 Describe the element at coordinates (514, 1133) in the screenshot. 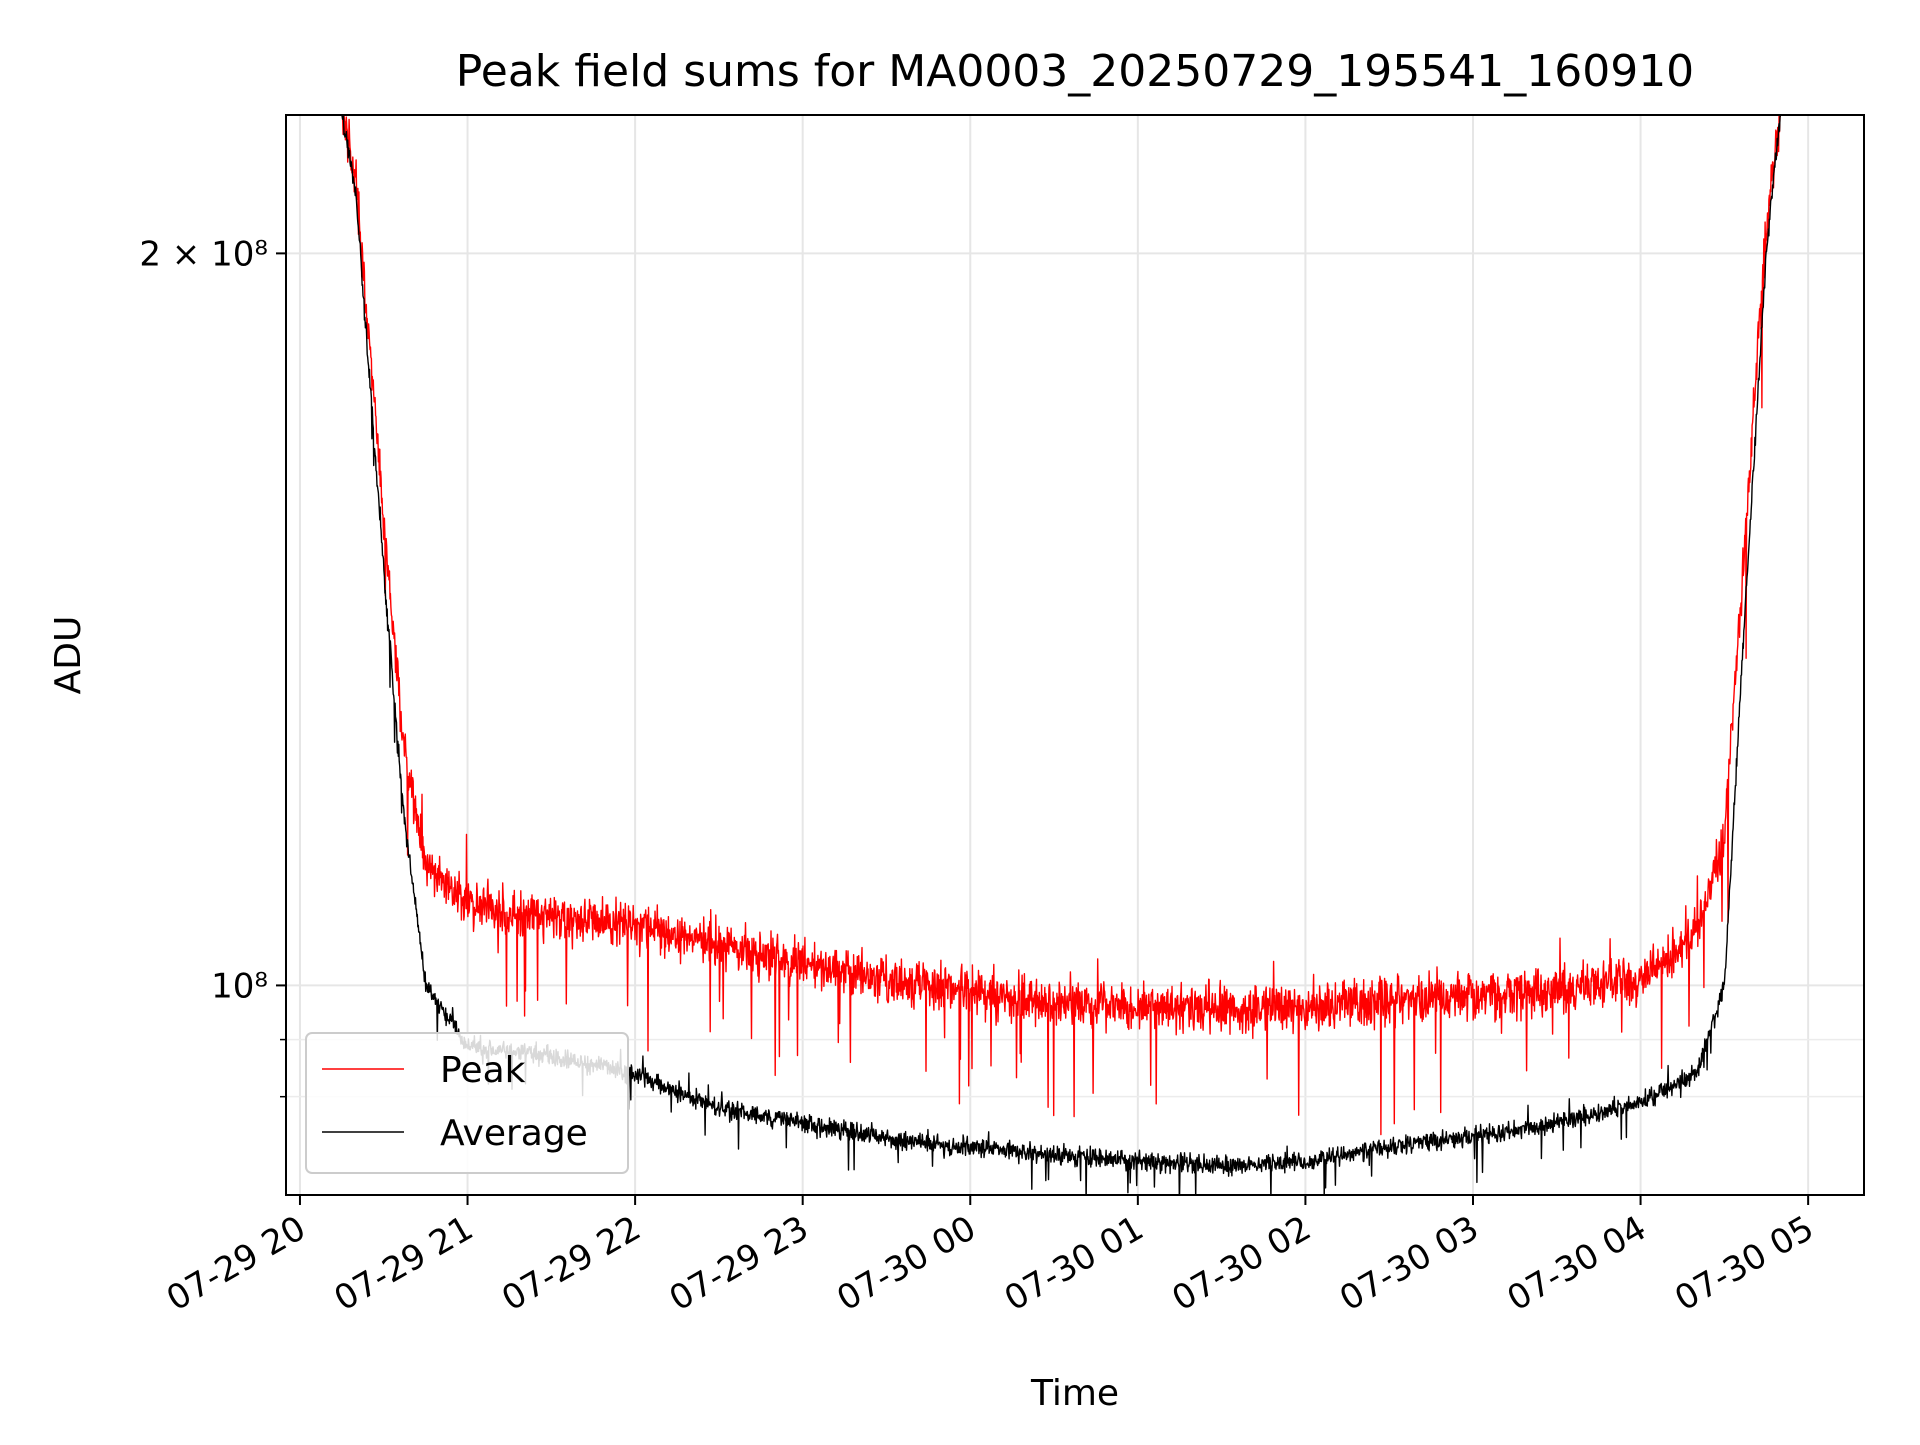

I see `legend-label-average: Average` at that location.